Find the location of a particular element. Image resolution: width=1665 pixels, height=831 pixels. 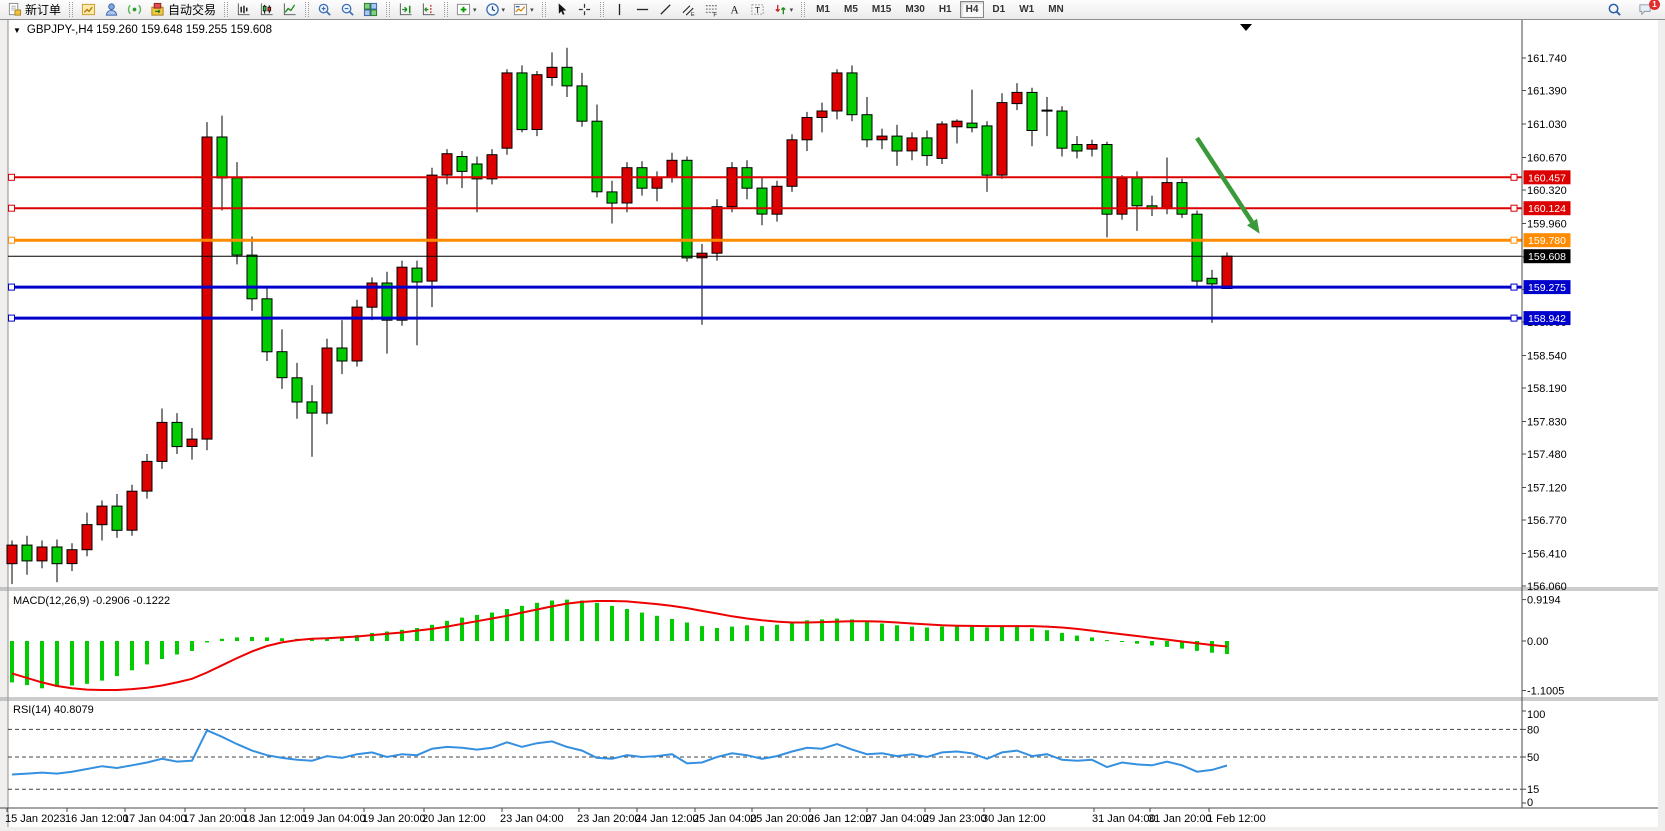

auto-scroll-button is located at coordinates (405, 9).